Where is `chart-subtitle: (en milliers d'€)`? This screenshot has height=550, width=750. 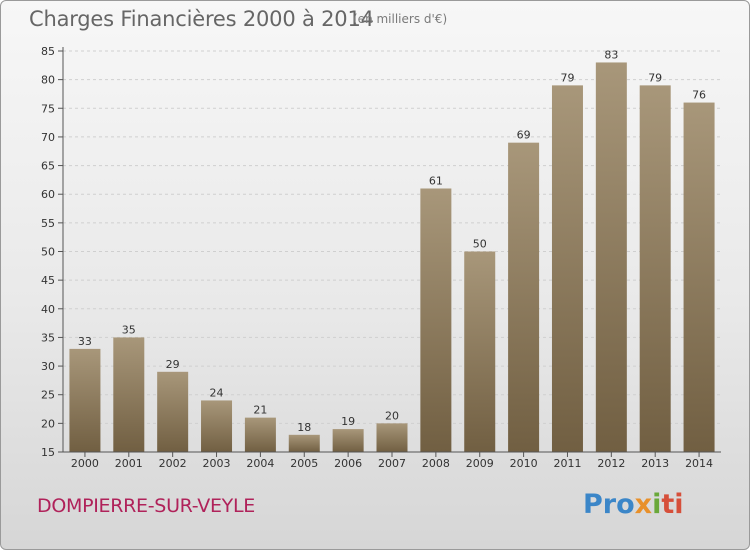
chart-subtitle: (en milliers d'€) is located at coordinates (400, 19).